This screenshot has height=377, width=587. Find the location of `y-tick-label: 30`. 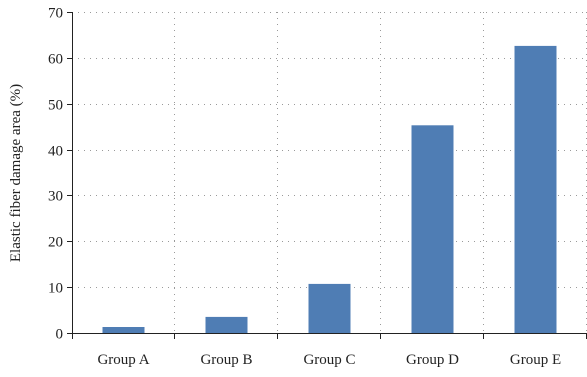

y-tick-label: 30 is located at coordinates (55, 197).